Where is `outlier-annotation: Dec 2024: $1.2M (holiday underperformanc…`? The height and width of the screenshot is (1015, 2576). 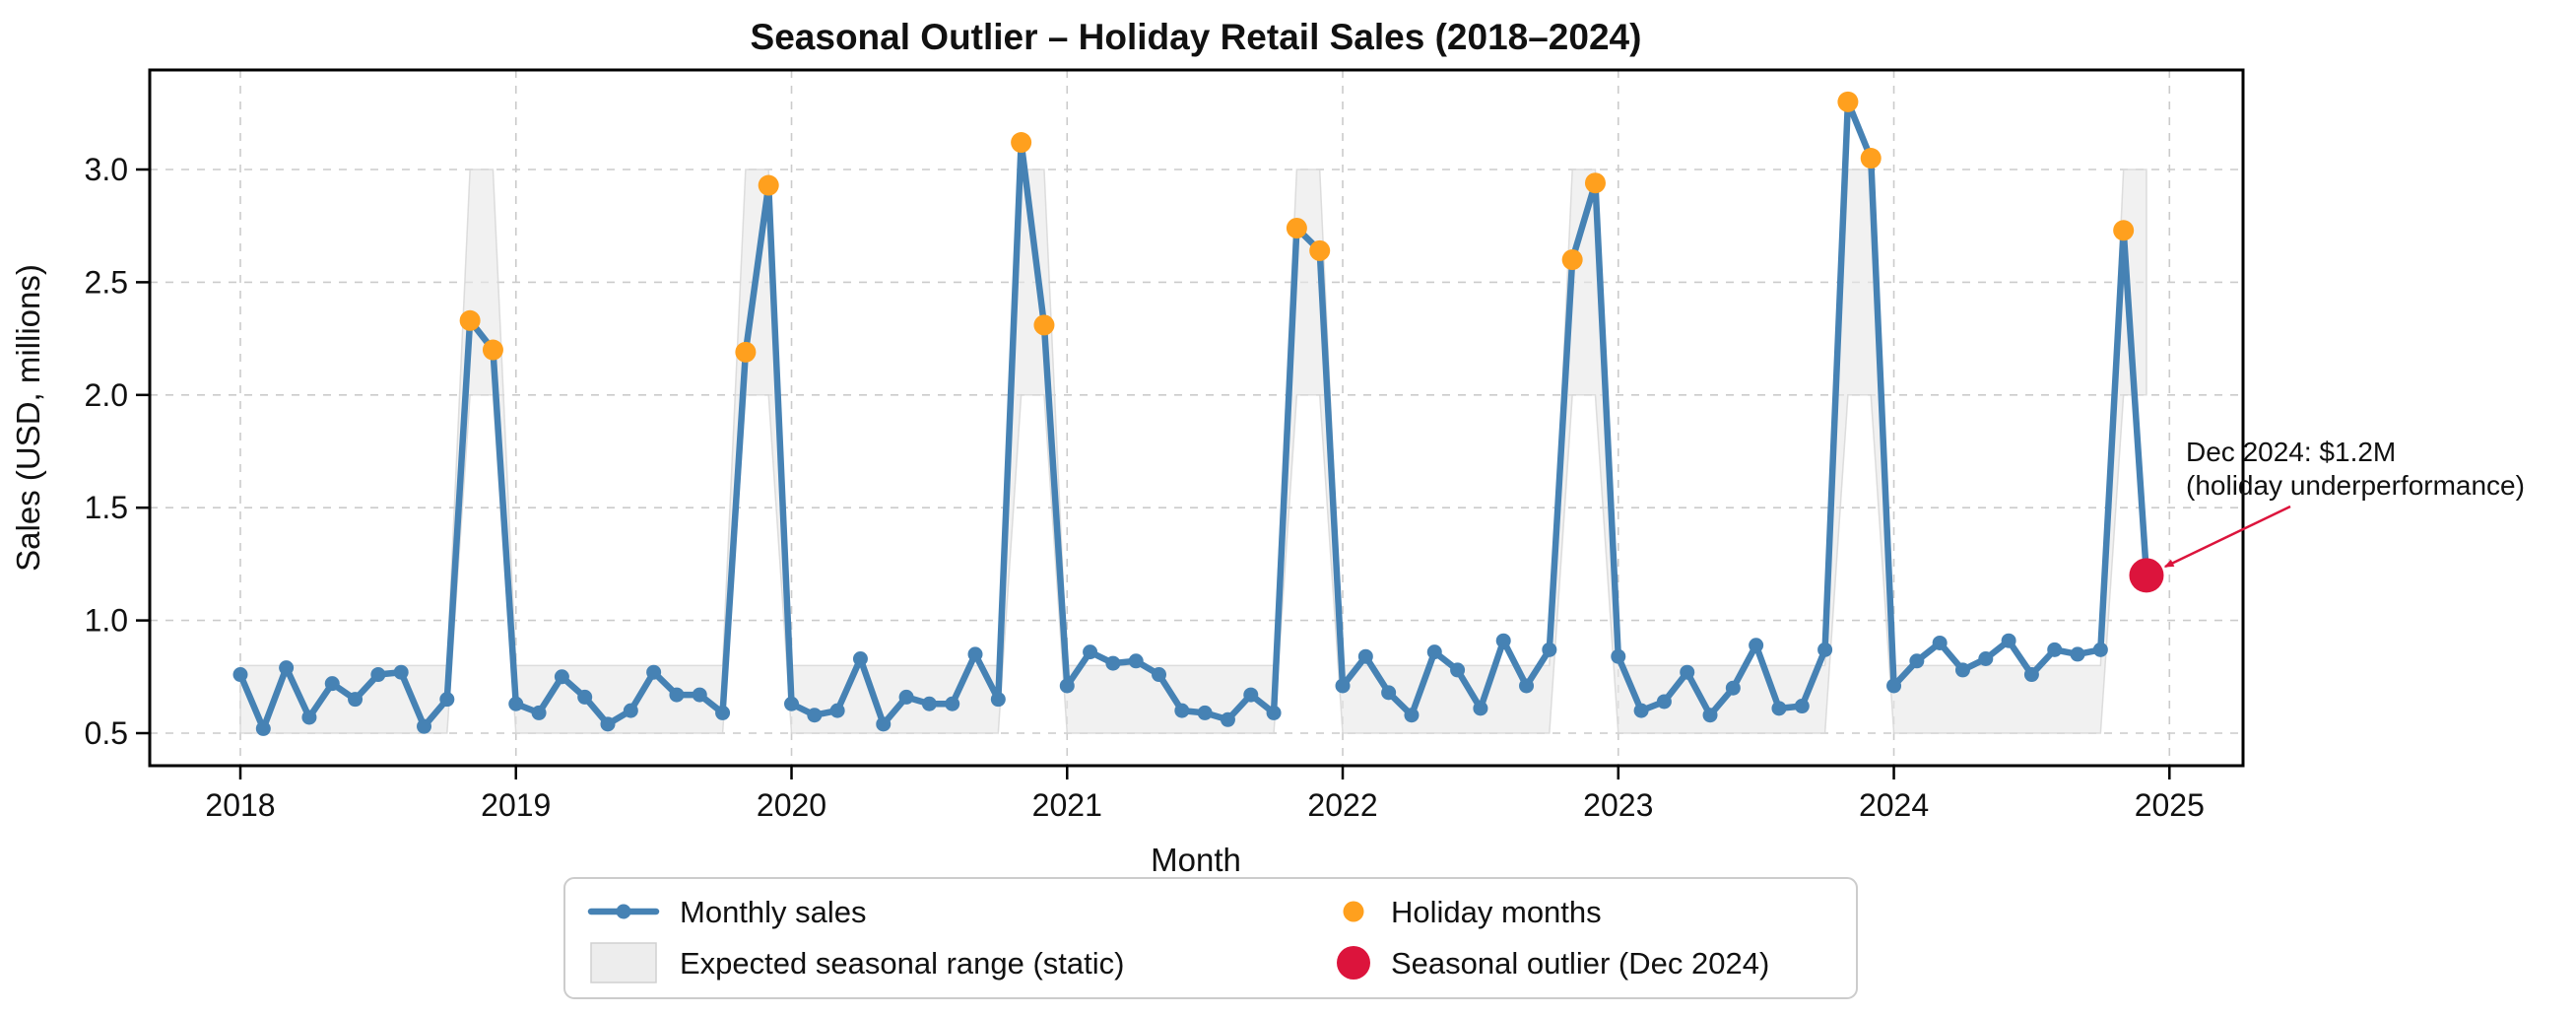
outlier-annotation: Dec 2024: $1.2M (holiday underperformanc… is located at coordinates (2344, 503).